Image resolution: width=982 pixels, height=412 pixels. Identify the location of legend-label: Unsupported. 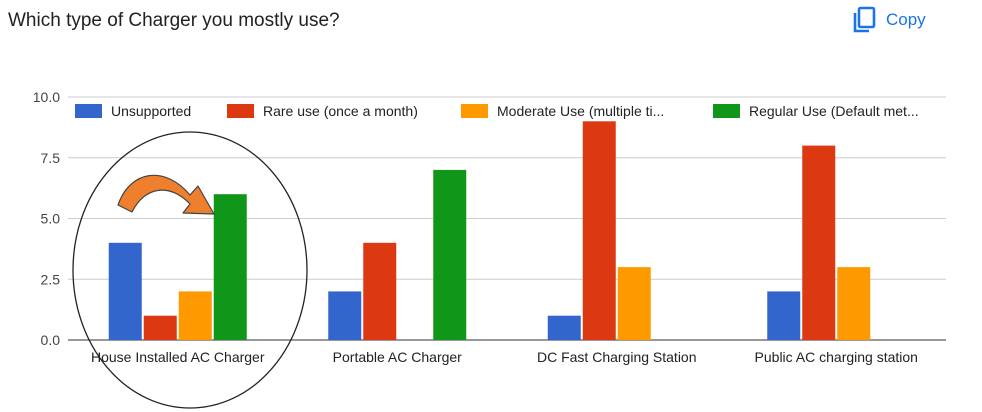
(151, 111).